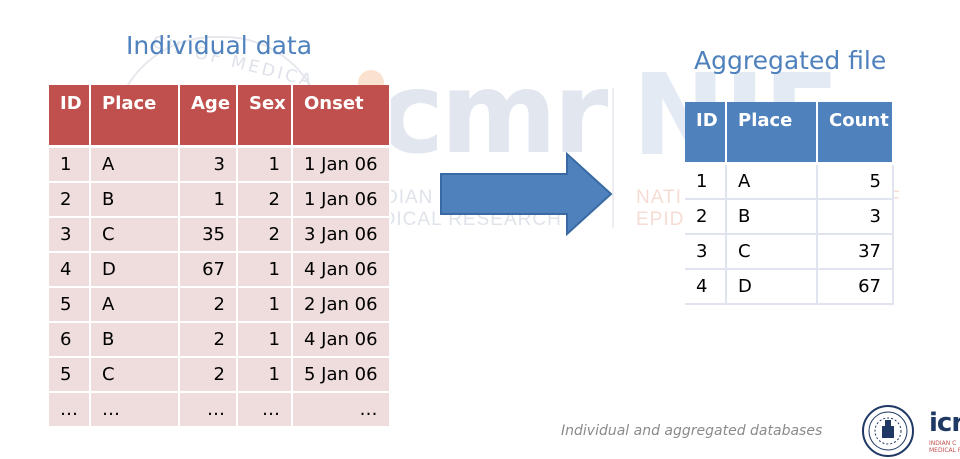 The image size is (960, 459). I want to click on aggregated-file-table: ID Place Count 1 A 5 2 B 3 3 C 37 4 D 67, so click(789, 203).